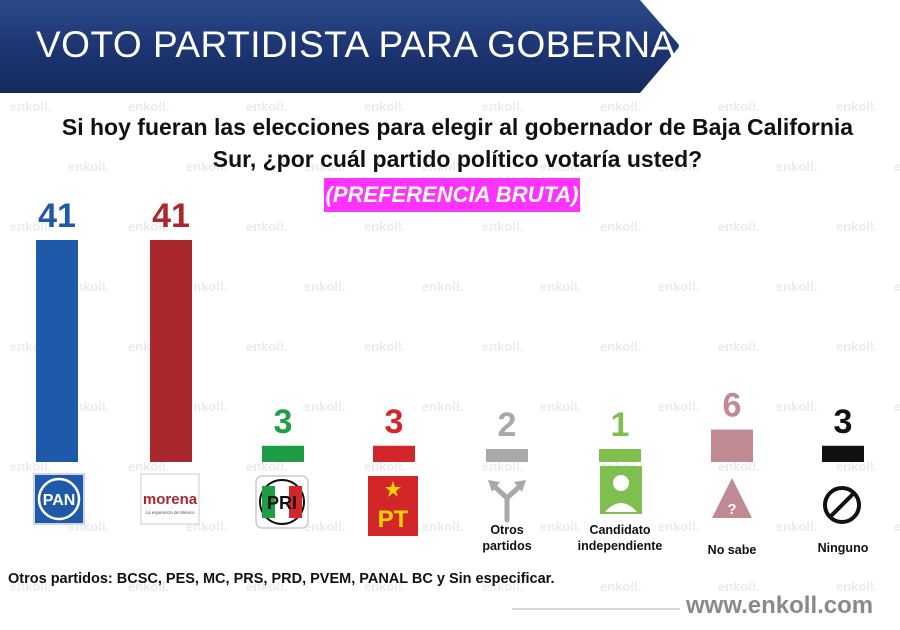 The width and height of the screenshot is (900, 630). Describe the element at coordinates (843, 548) in the screenshot. I see `category-label-7: Ninguno` at that location.